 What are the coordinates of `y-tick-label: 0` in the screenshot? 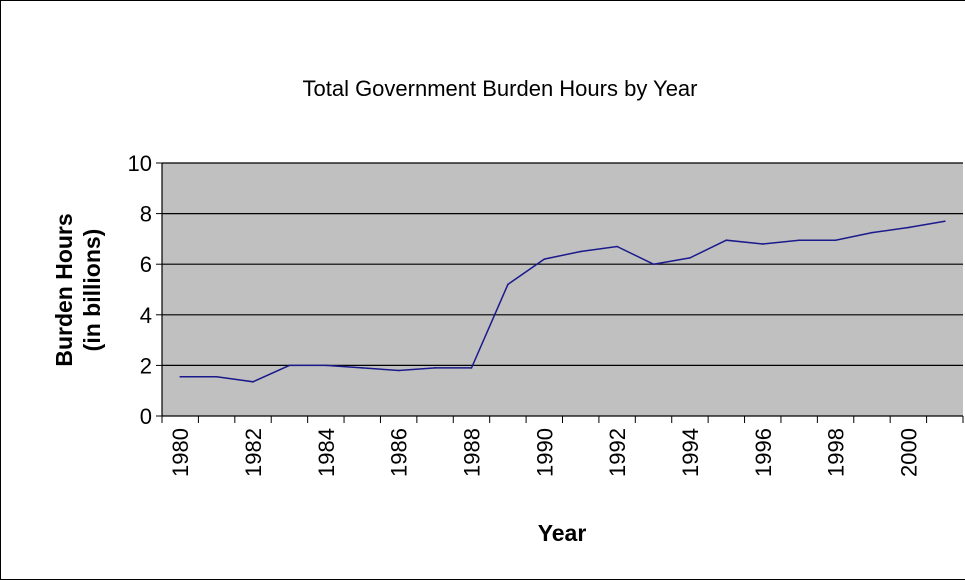 It's located at (146, 416).